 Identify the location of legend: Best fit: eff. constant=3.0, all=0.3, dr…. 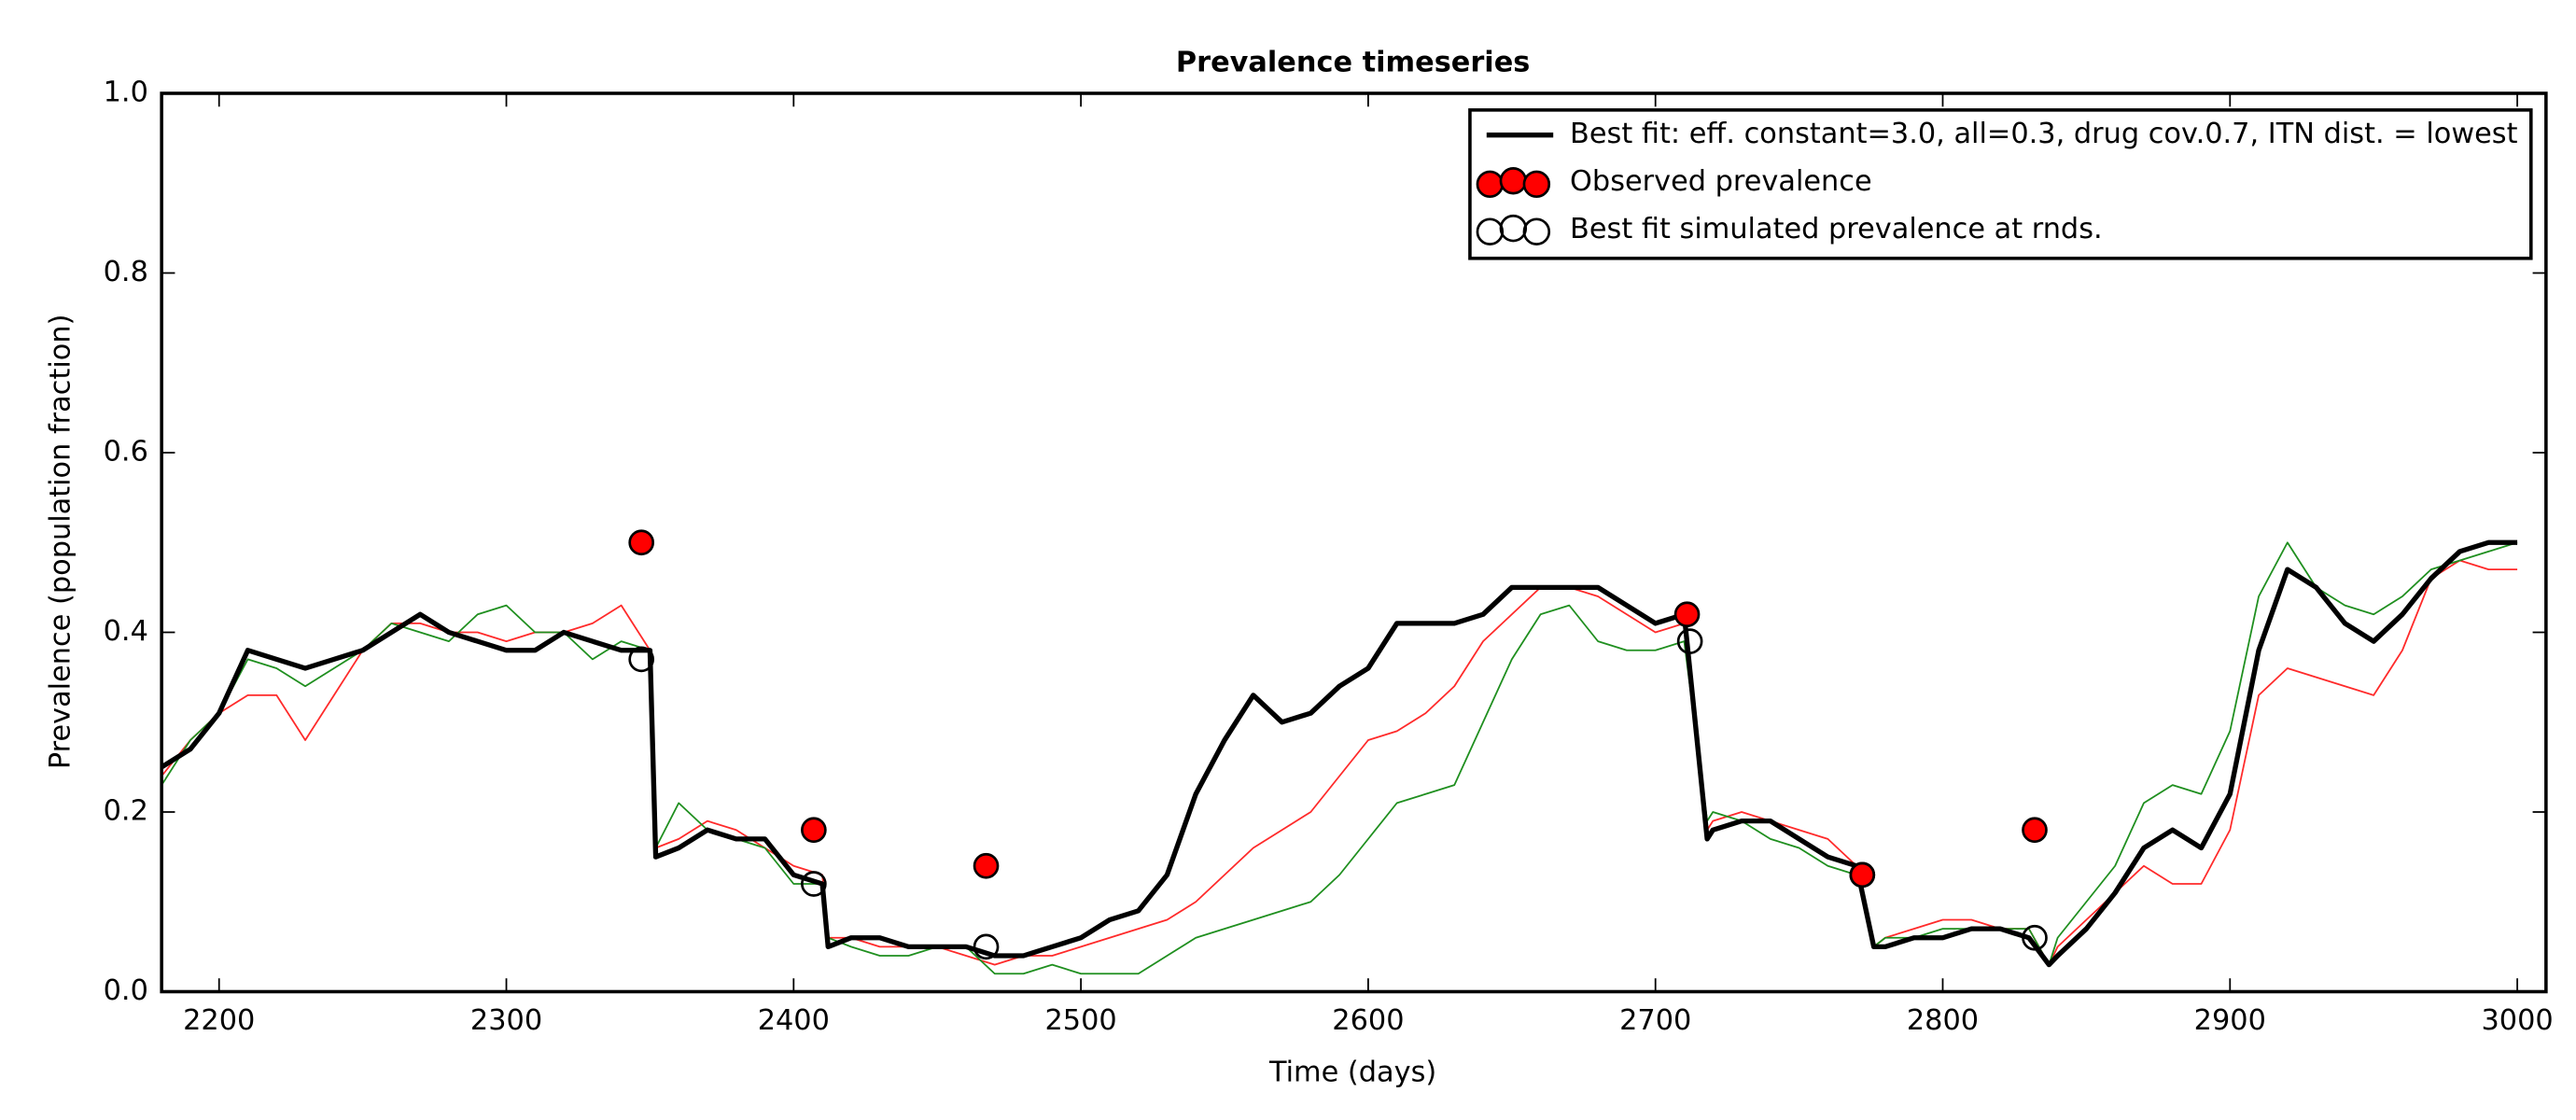
(2000, 184).